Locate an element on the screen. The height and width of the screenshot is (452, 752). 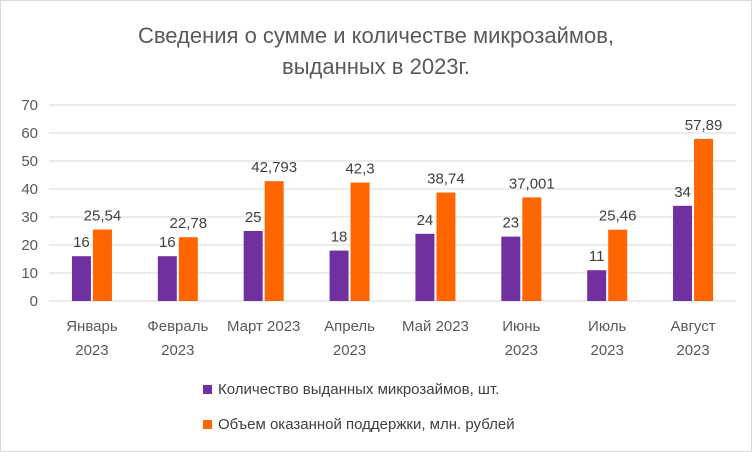
y-tick-label: 70 is located at coordinates (29, 105).